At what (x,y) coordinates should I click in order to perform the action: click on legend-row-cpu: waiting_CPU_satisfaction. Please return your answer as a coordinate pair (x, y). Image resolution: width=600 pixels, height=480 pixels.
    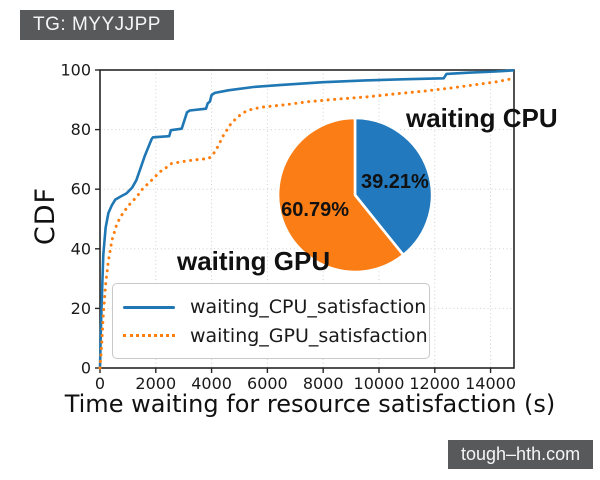
    Looking at the image, I should click on (274, 307).